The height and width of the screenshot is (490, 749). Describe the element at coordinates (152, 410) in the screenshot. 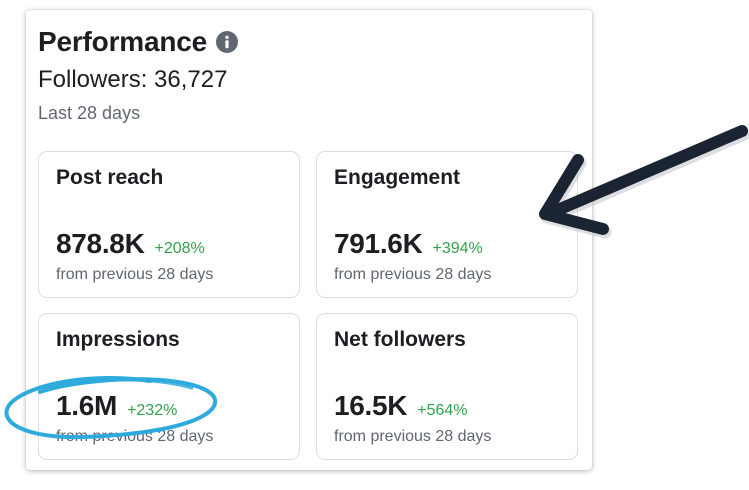

I see `card-change: +232%` at that location.